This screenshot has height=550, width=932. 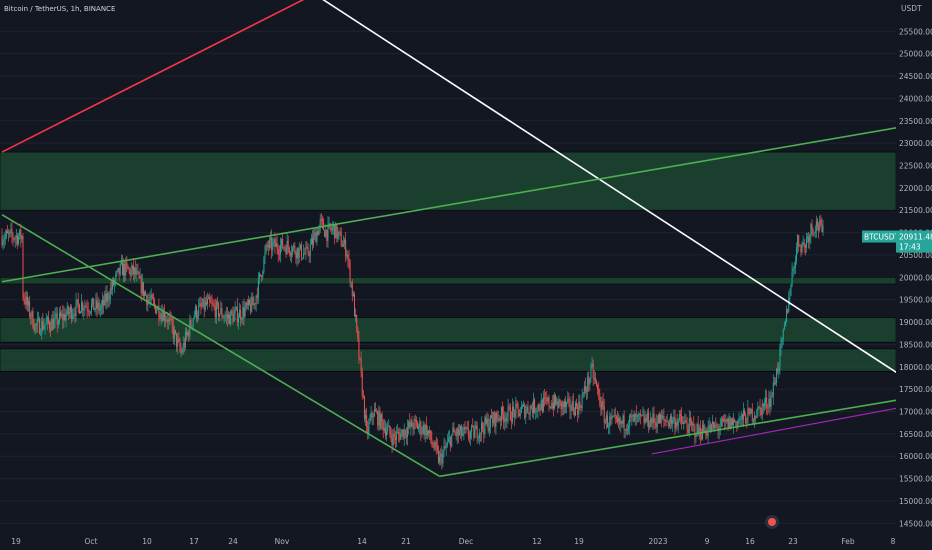 I want to click on x-tick-label: 17, so click(x=194, y=541).